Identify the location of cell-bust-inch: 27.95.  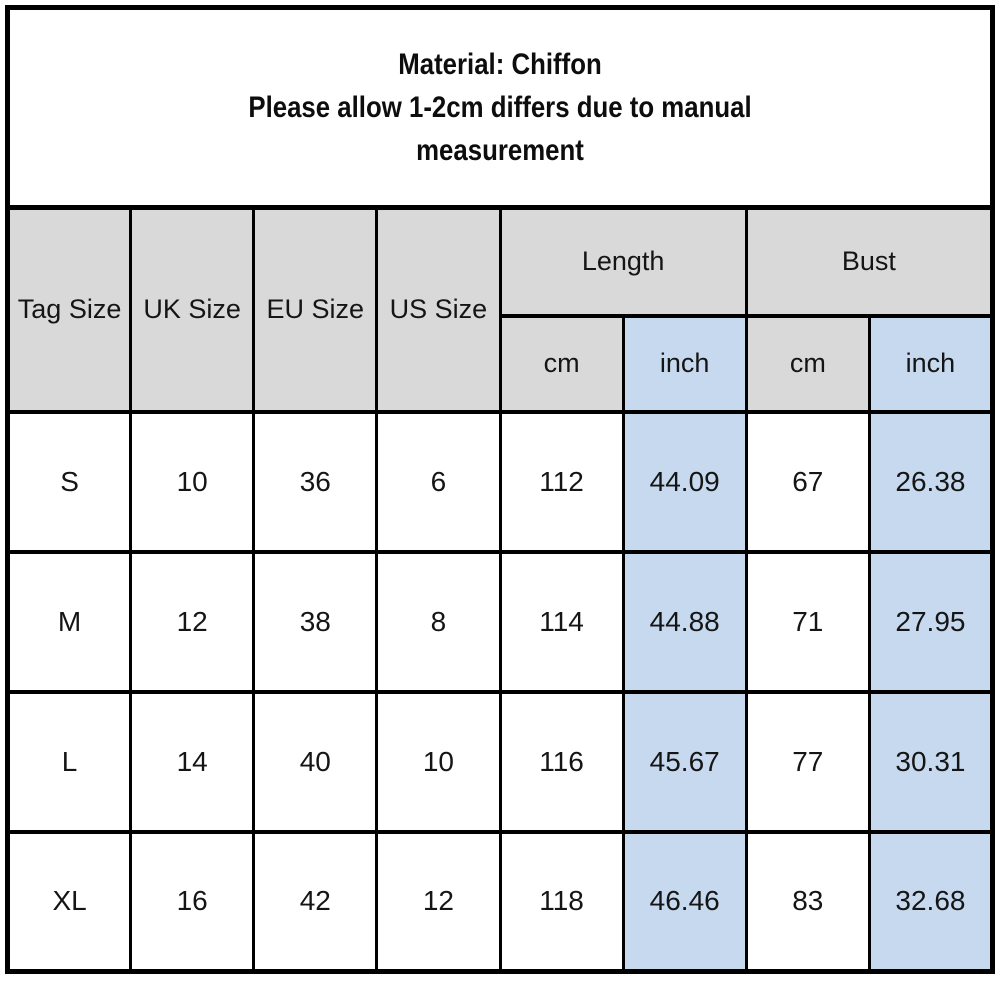
(931, 621).